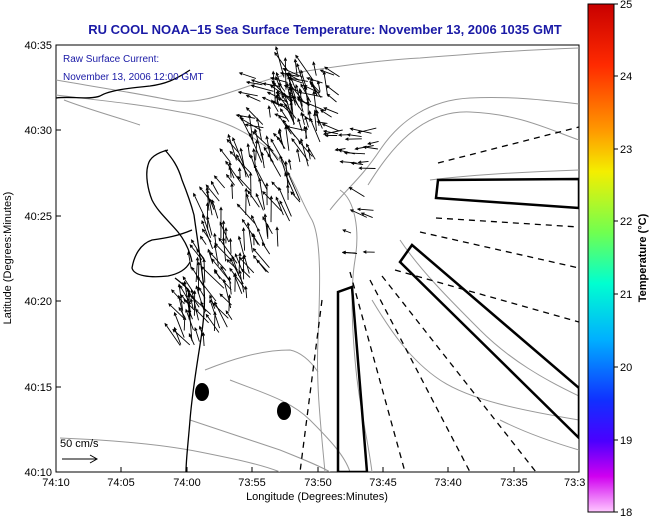 This screenshot has height=518, width=651. Describe the element at coordinates (626, 295) in the screenshot. I see `colorbar-tick-label: 21` at that location.